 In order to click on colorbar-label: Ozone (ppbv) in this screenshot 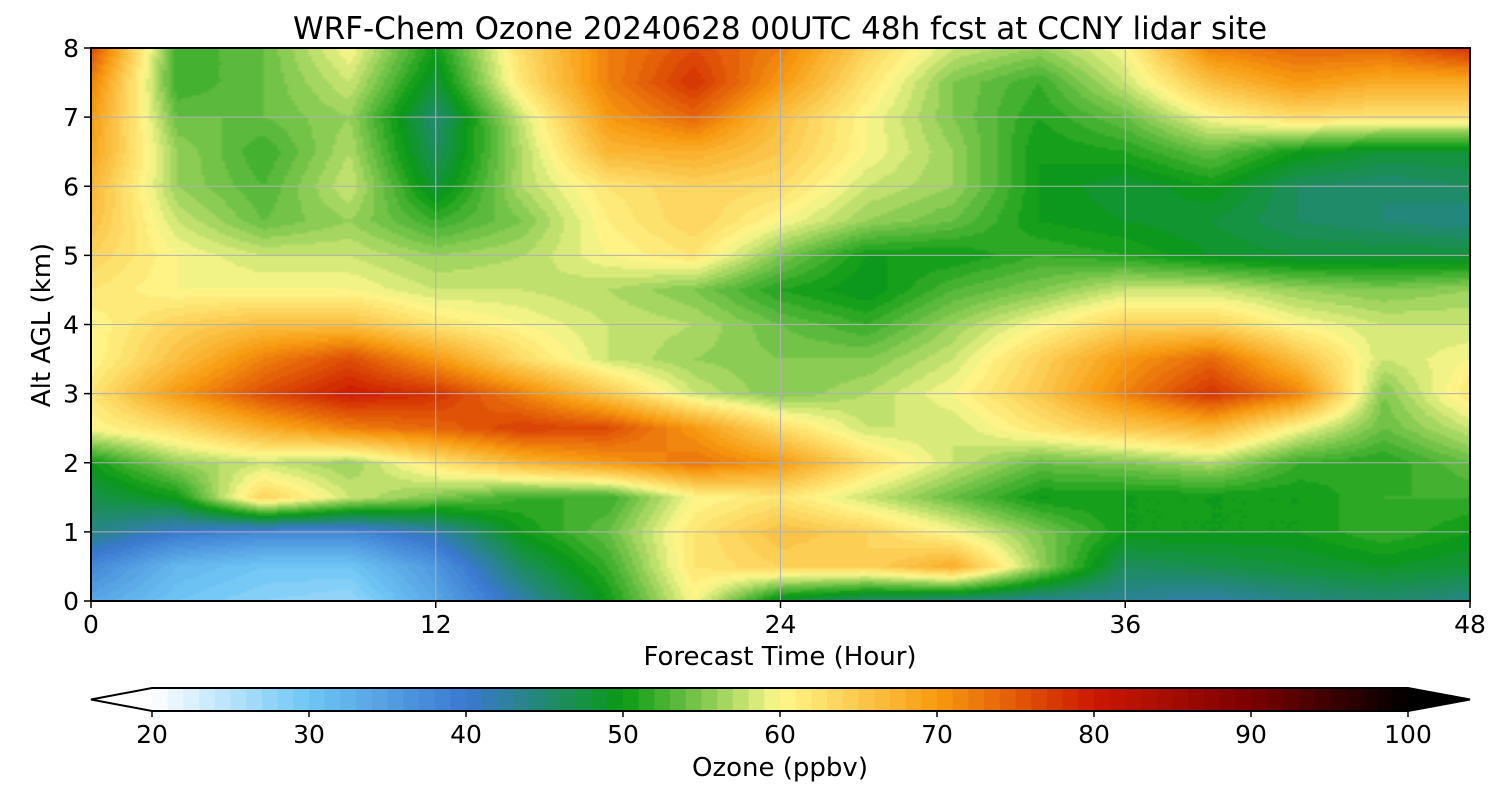, I will do `click(780, 768)`.